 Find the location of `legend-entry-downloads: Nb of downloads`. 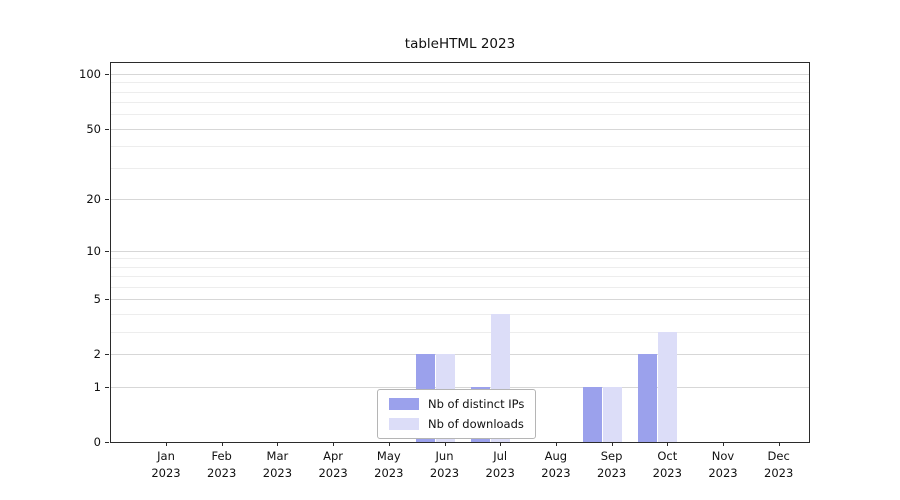

legend-entry-downloads: Nb of downloads is located at coordinates (456, 424).